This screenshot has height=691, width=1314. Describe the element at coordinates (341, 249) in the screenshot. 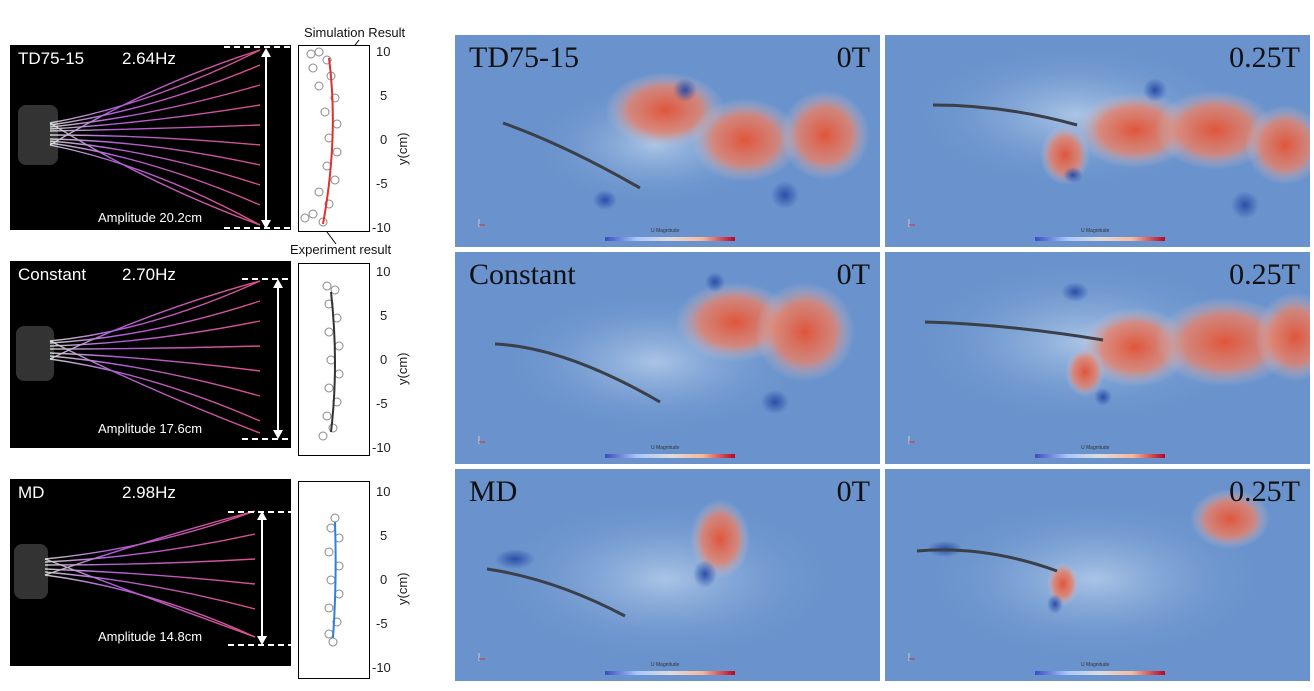

I see `experiment-annotation: Experiment result` at that location.